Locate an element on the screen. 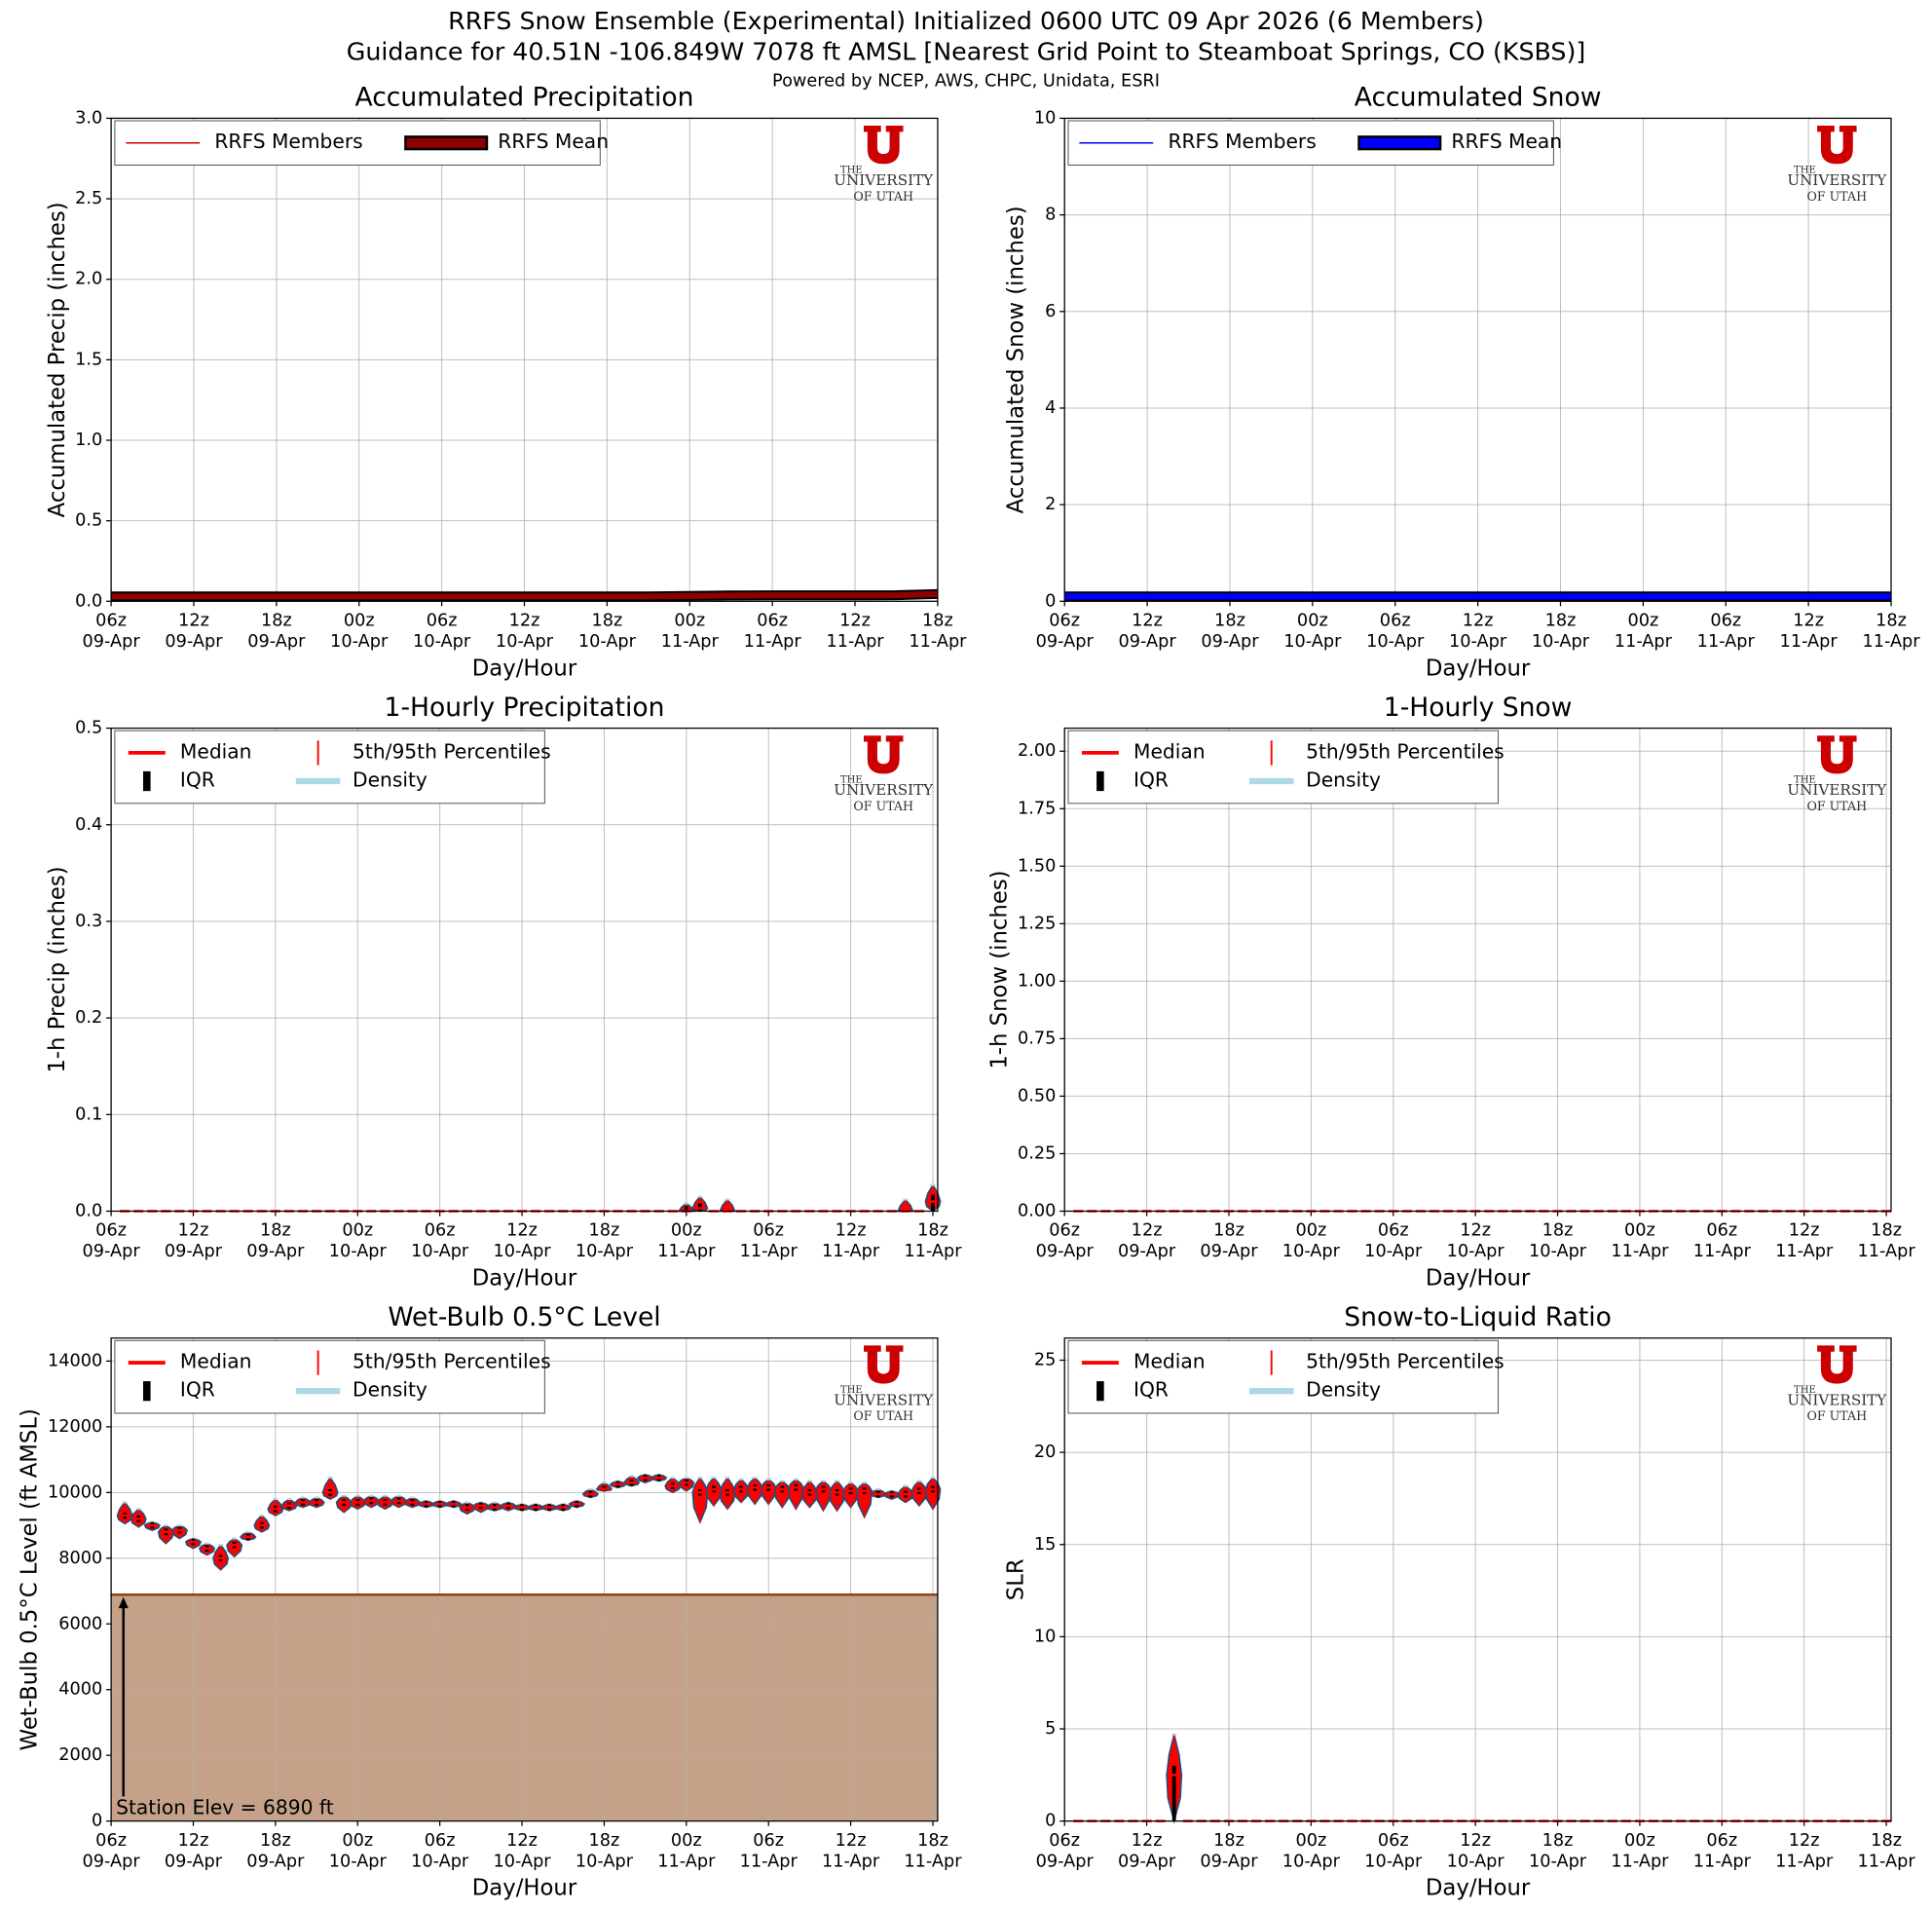  panel-title: Accumulated Snow is located at coordinates (1478, 98).